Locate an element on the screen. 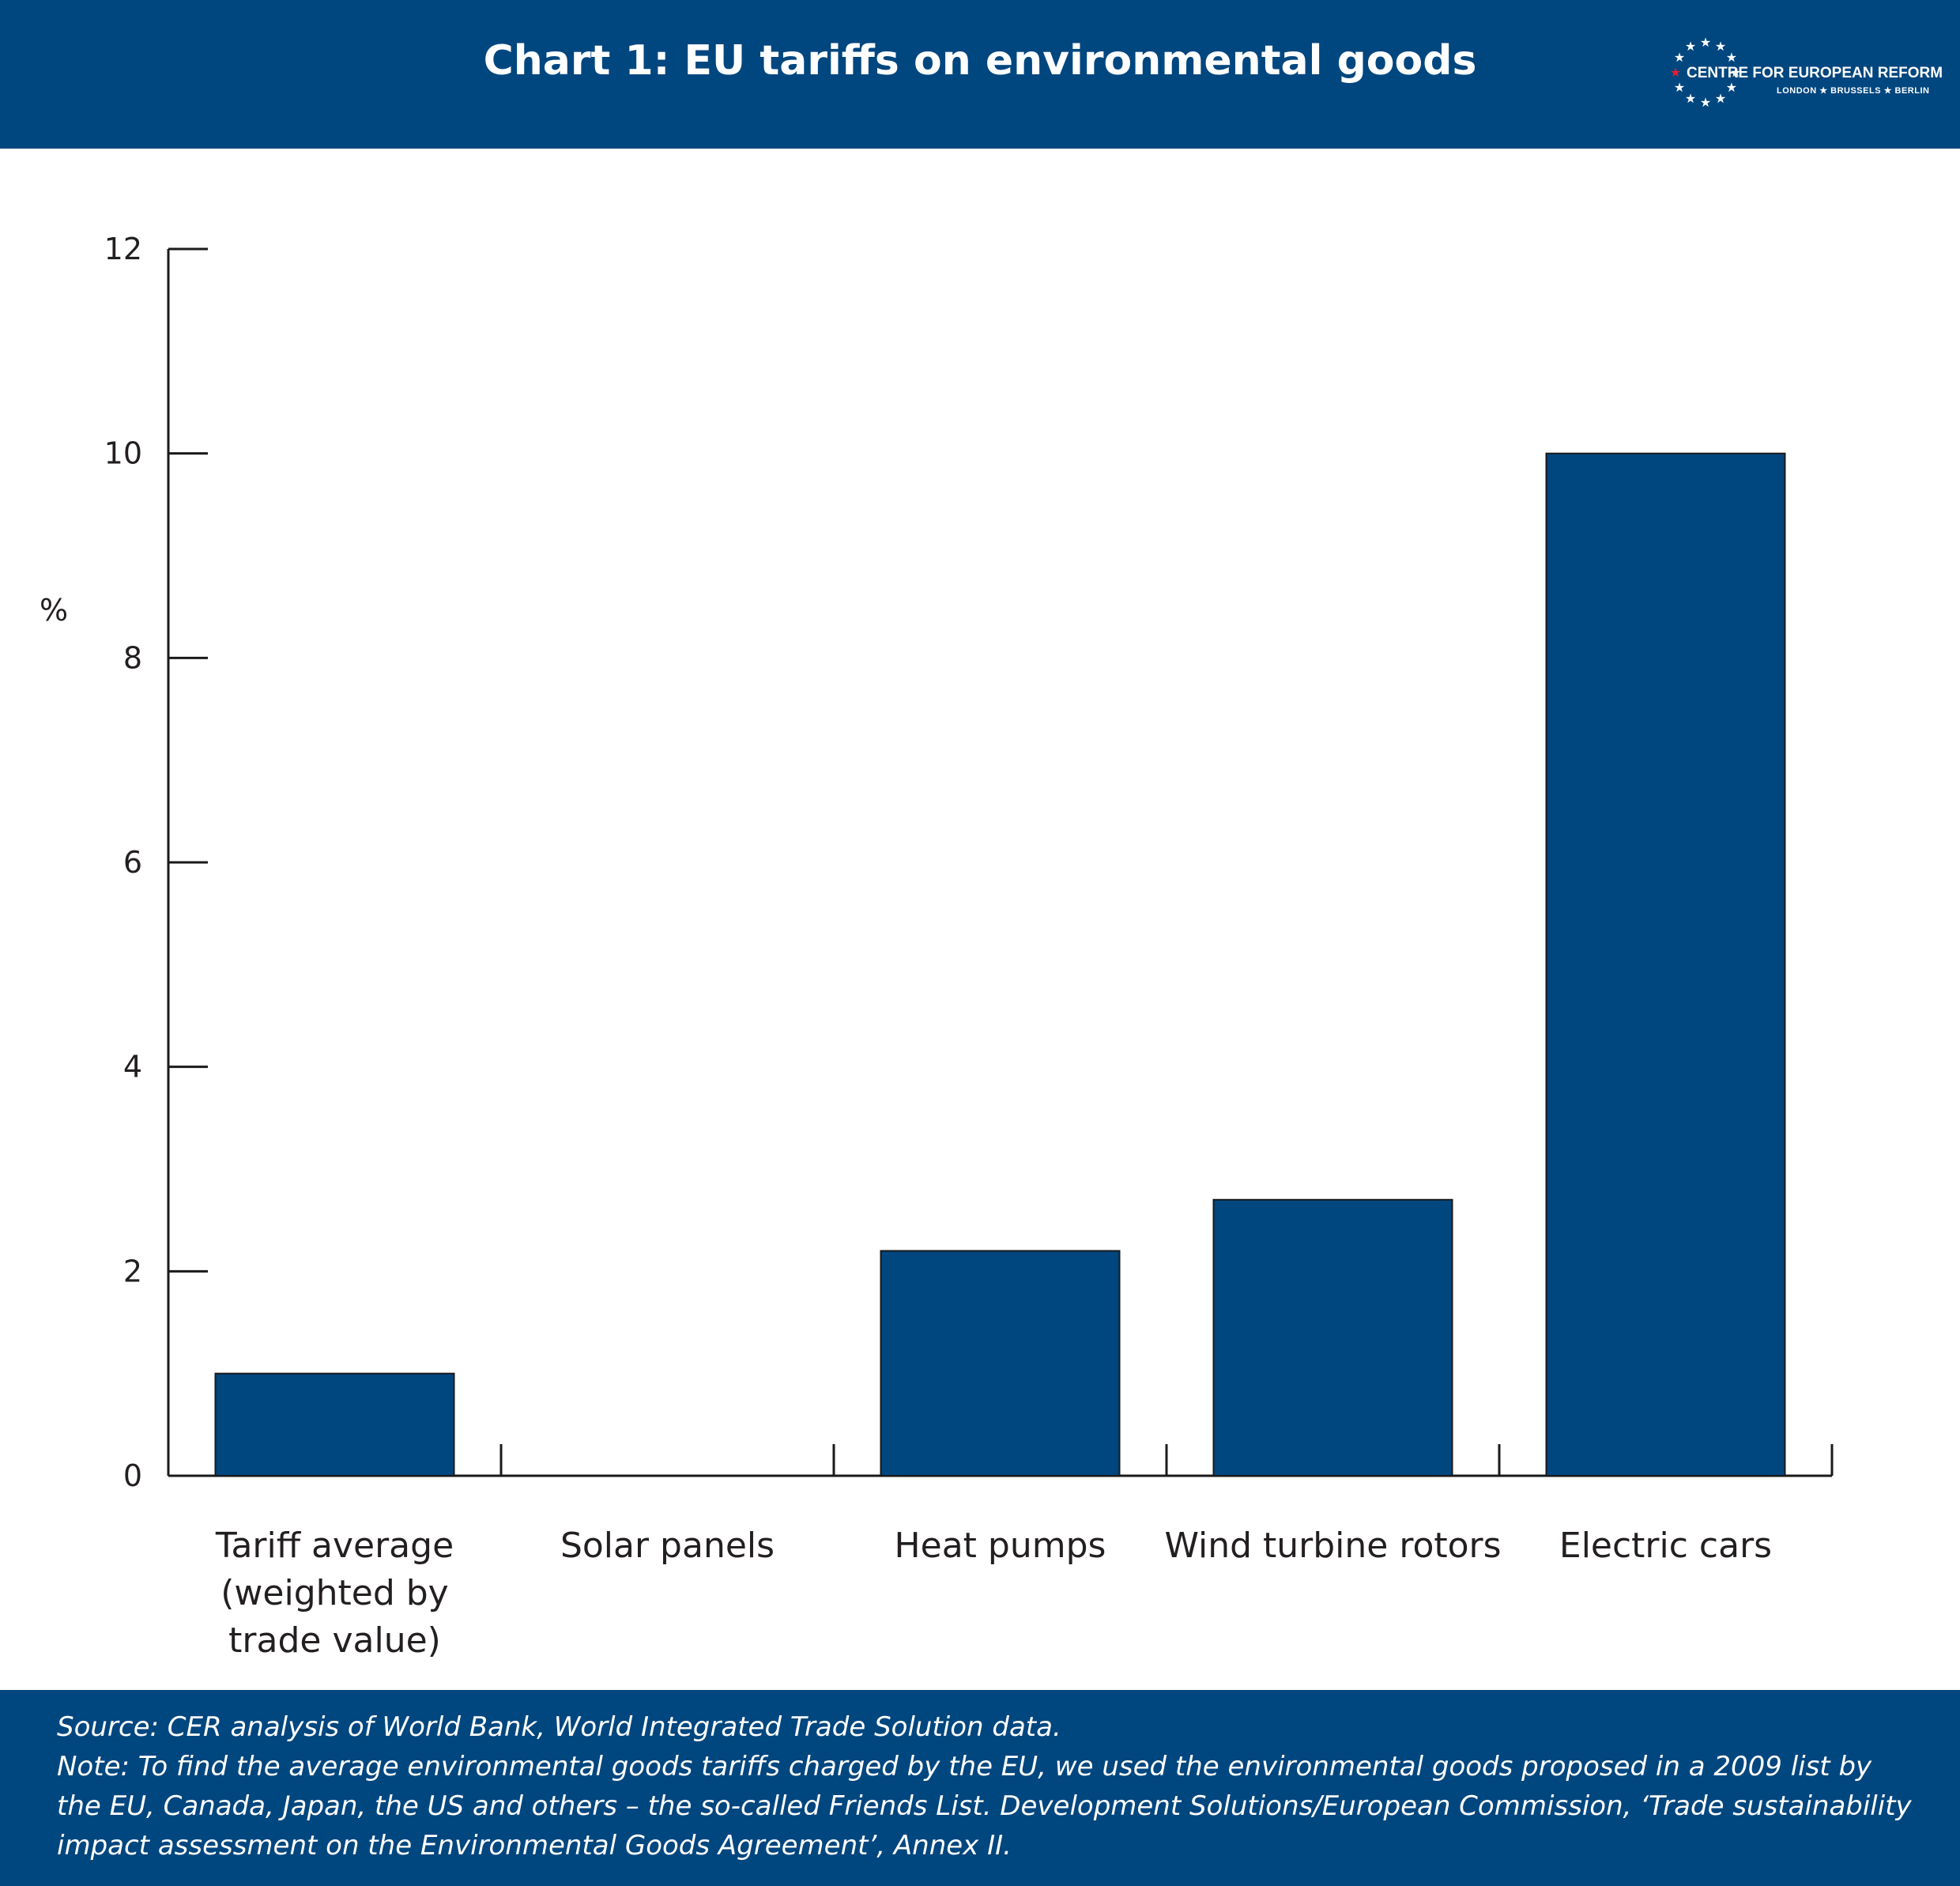  x-category-label: Solar panels is located at coordinates (667, 1546).